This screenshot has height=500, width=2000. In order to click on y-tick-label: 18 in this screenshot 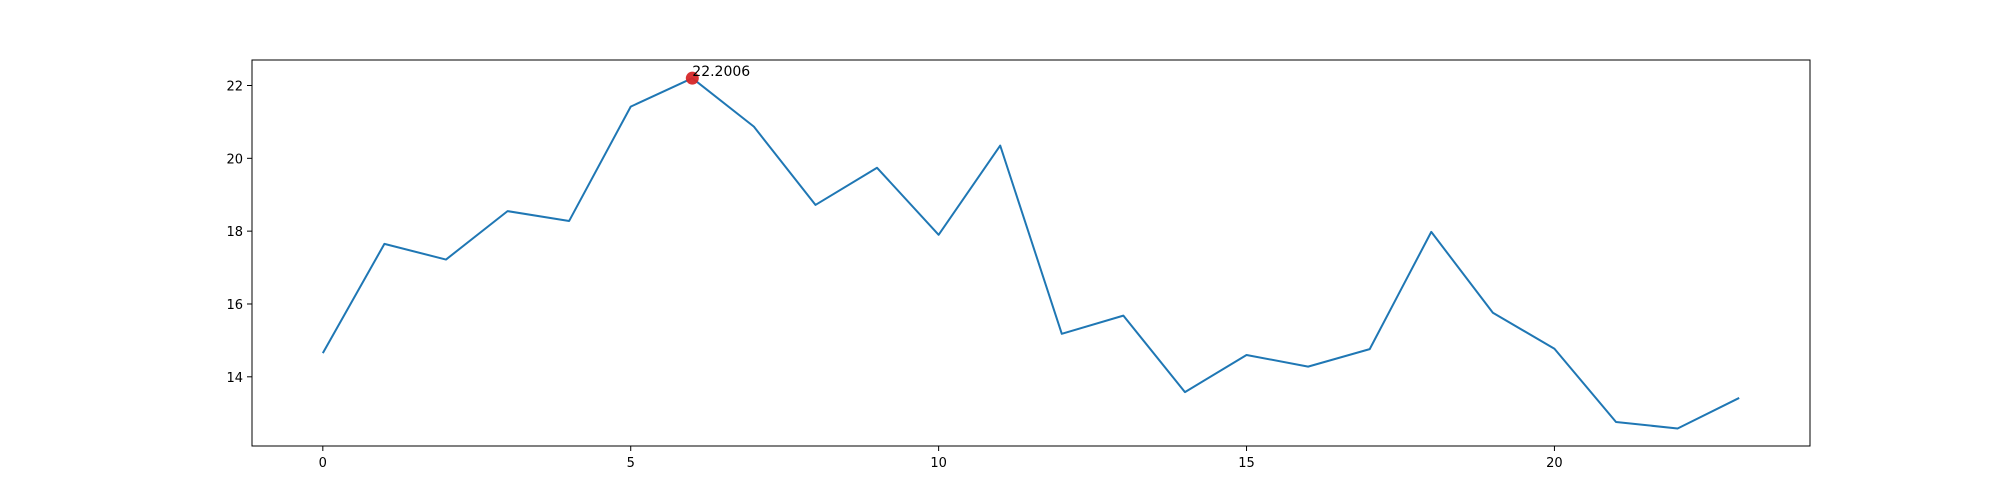, I will do `click(234, 232)`.